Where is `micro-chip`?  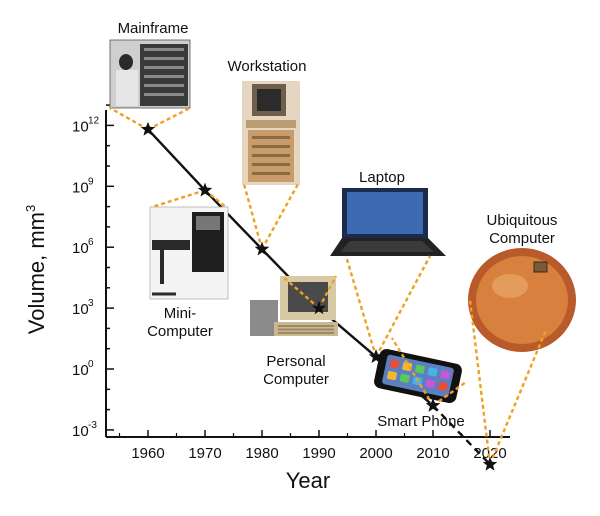 micro-chip is located at coordinates (540, 267).